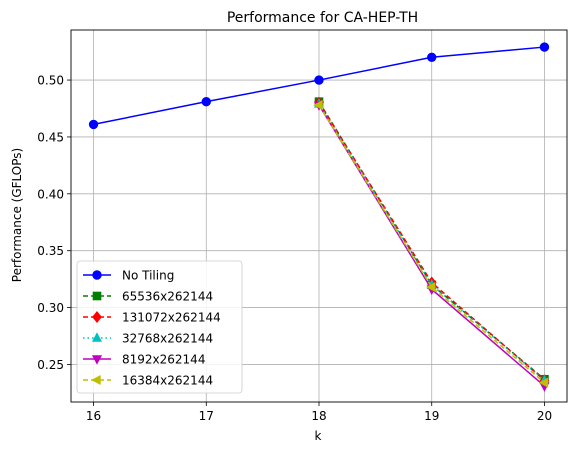  Describe the element at coordinates (50, 308) in the screenshot. I see `y-tick-label: 0.30` at that location.